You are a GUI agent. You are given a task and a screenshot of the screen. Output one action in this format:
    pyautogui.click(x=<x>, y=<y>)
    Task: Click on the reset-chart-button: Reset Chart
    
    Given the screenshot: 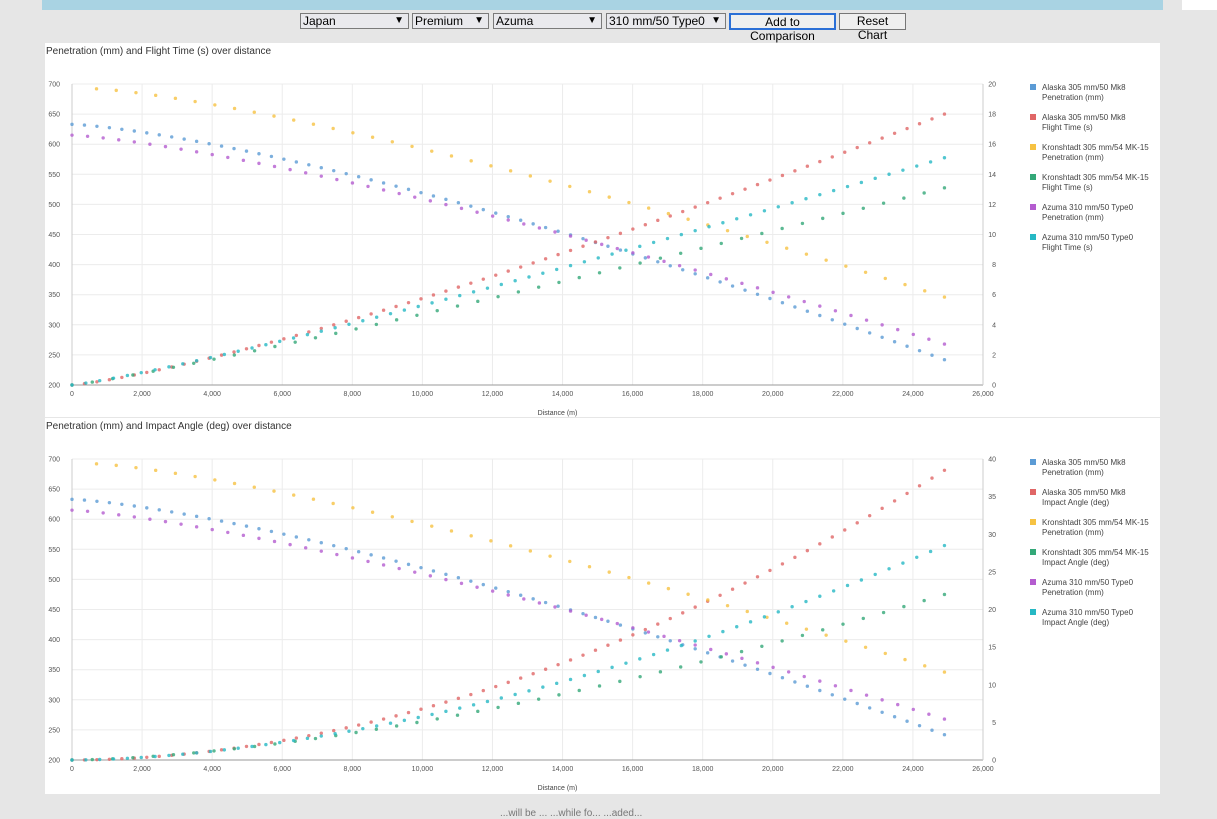 What is the action you would take?
    pyautogui.click(x=872, y=27)
    